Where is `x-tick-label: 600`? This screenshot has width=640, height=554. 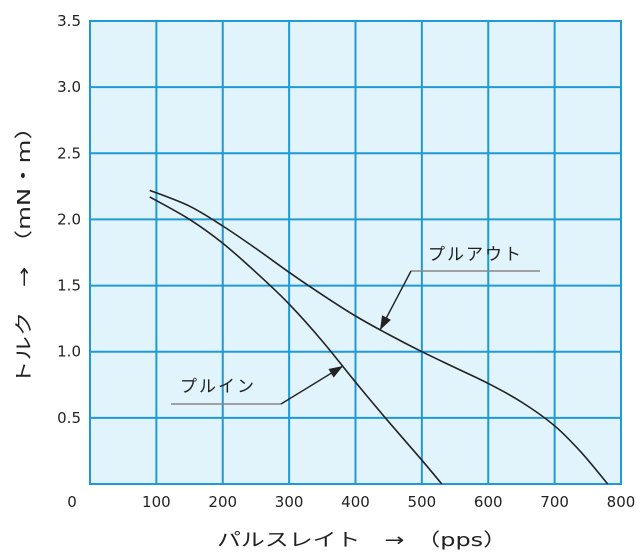 x-tick-label: 600 is located at coordinates (488, 502).